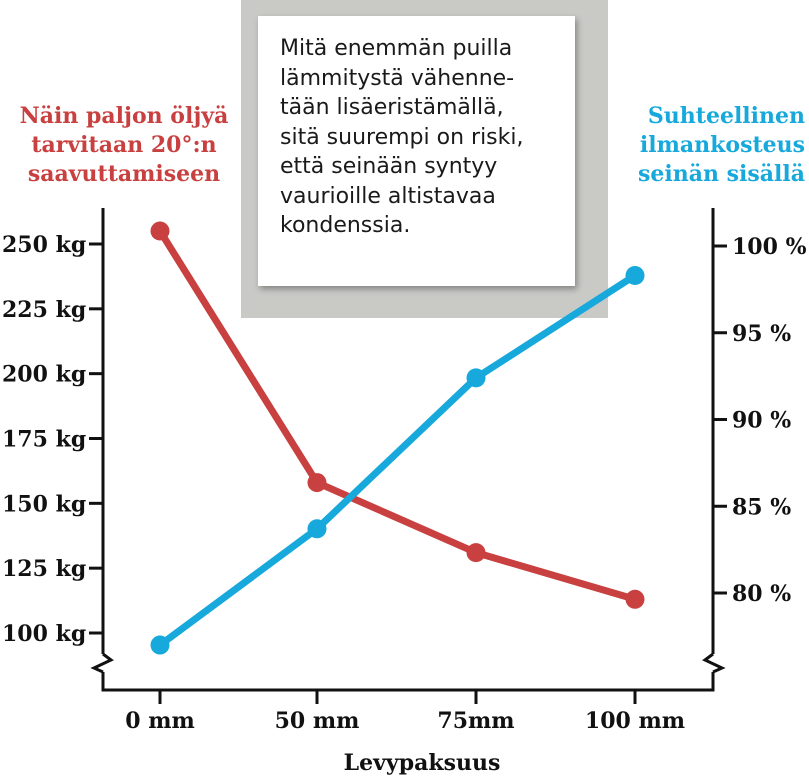  I want to click on left-tick-label: 150 kg, so click(44, 504).